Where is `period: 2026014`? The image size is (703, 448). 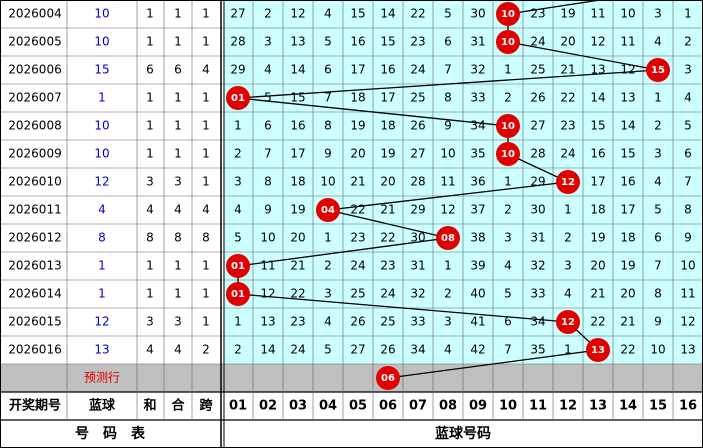
period: 2026014 is located at coordinates (34, 294).